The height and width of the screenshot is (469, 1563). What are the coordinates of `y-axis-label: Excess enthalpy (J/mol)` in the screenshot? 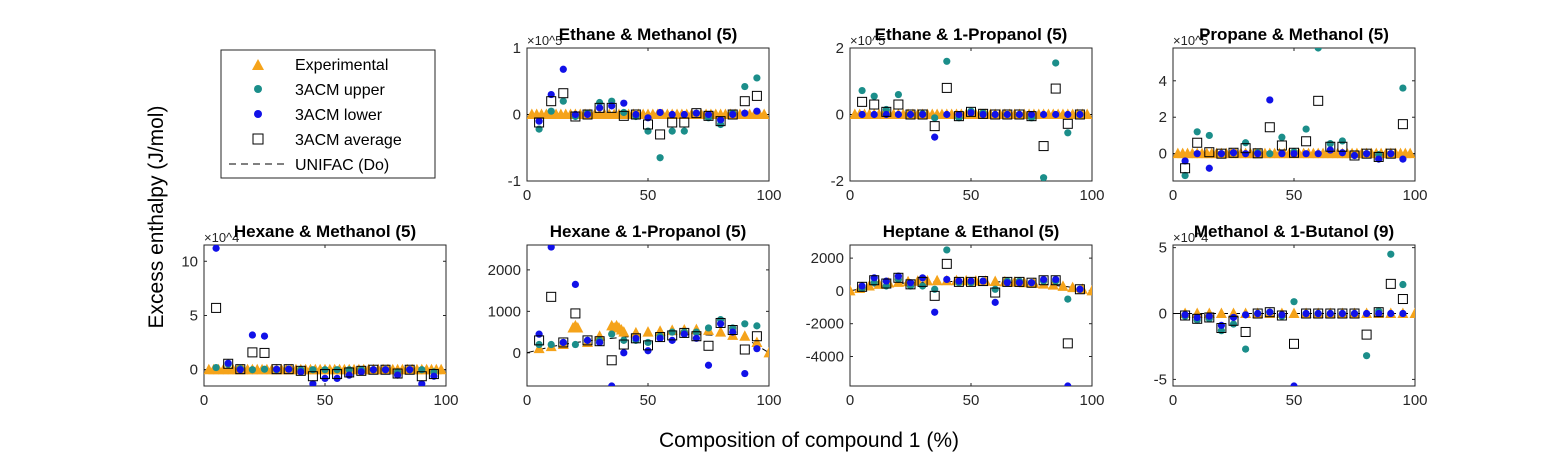 It's located at (156, 217).